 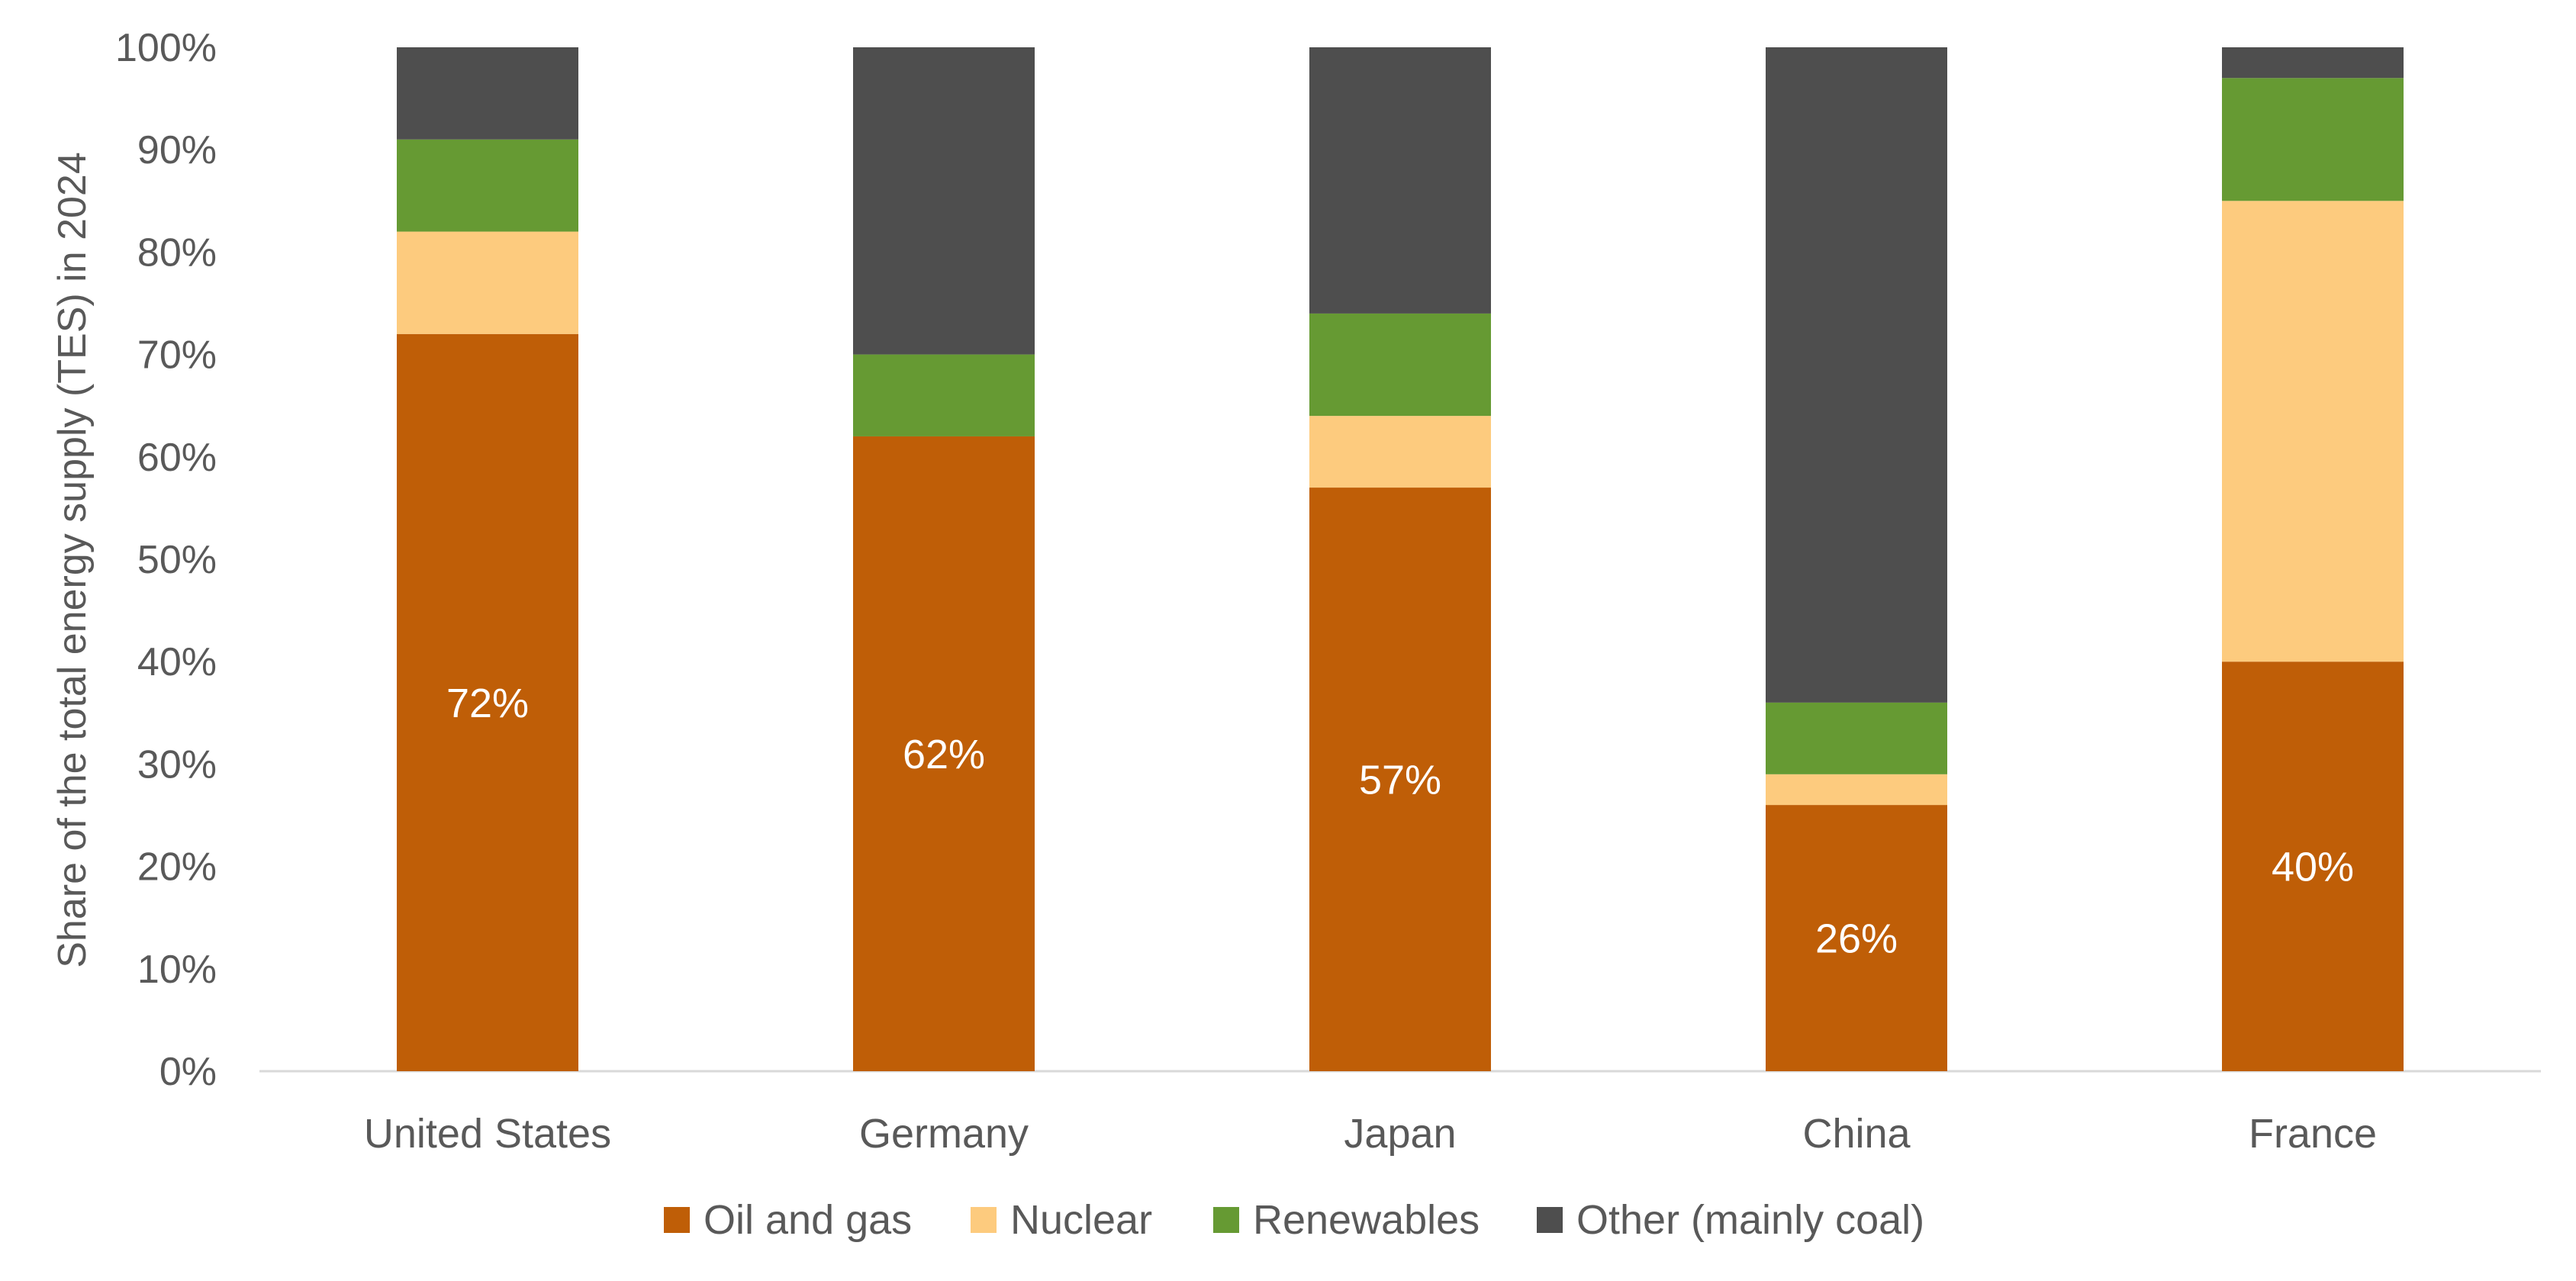 I want to click on data-label: 26%, so click(x=1856, y=939).